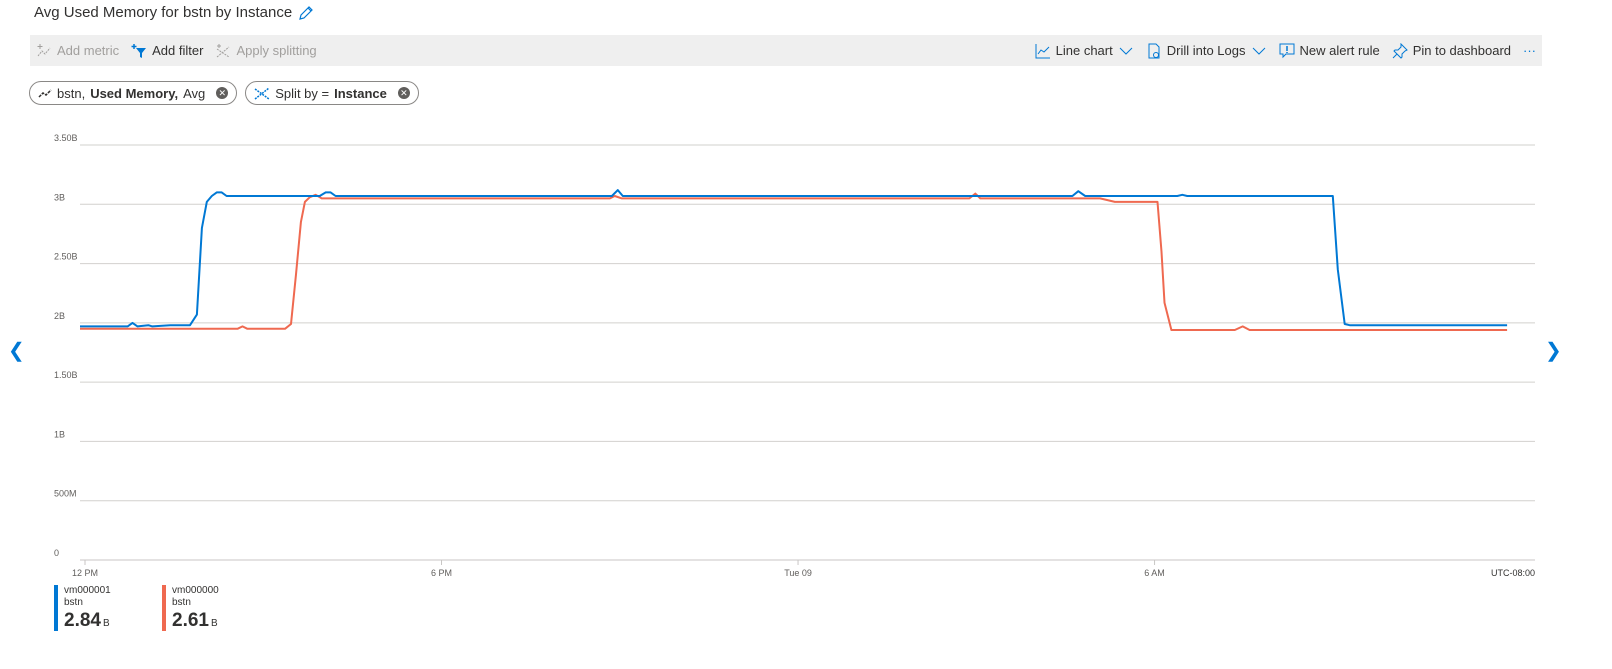 The height and width of the screenshot is (669, 1612). I want to click on new-alert-rule-button: New alert rule, so click(1329, 51).